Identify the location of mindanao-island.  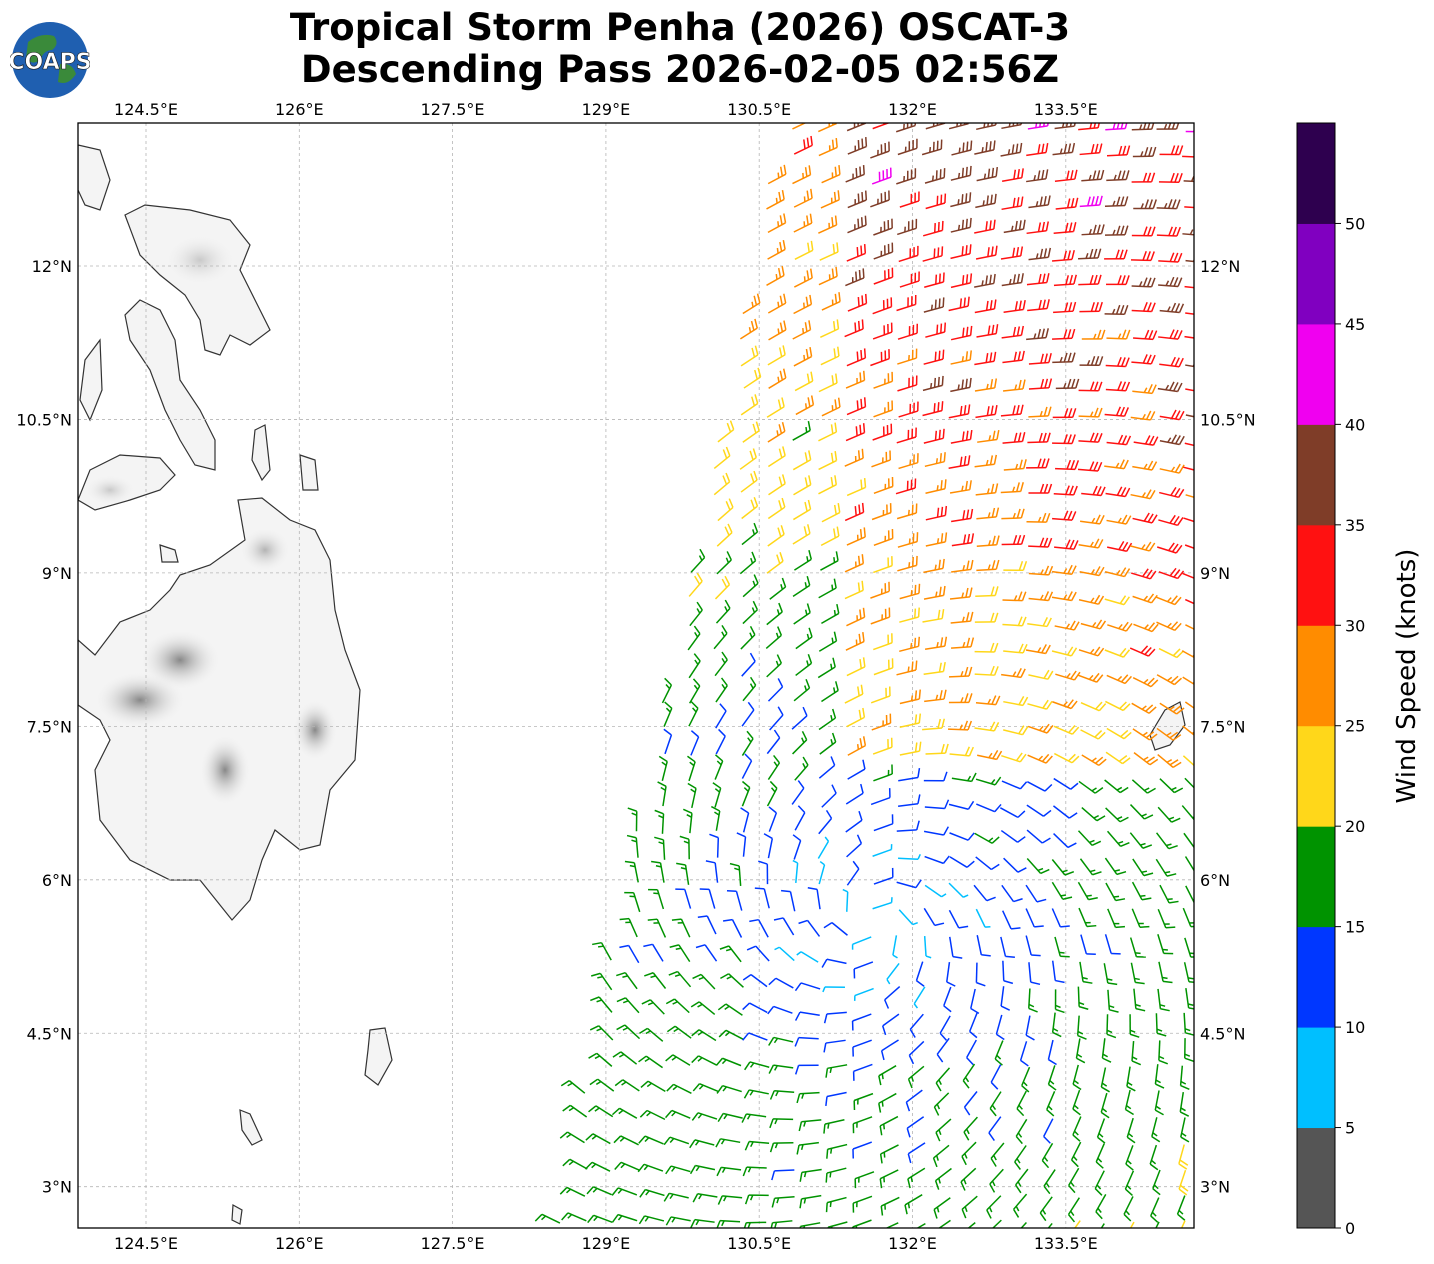
(219, 709).